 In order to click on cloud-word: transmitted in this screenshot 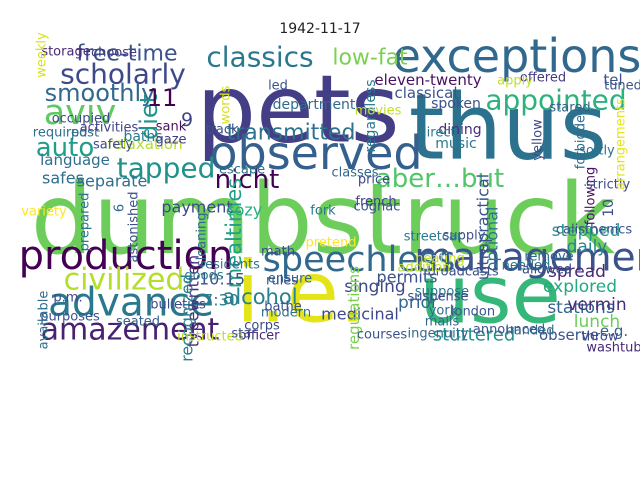, I will do `click(291, 133)`.